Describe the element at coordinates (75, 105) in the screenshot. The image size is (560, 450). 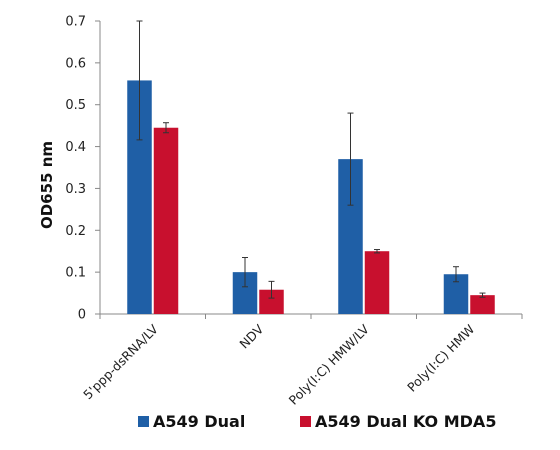
I see `y-tick-label: 0.5` at that location.